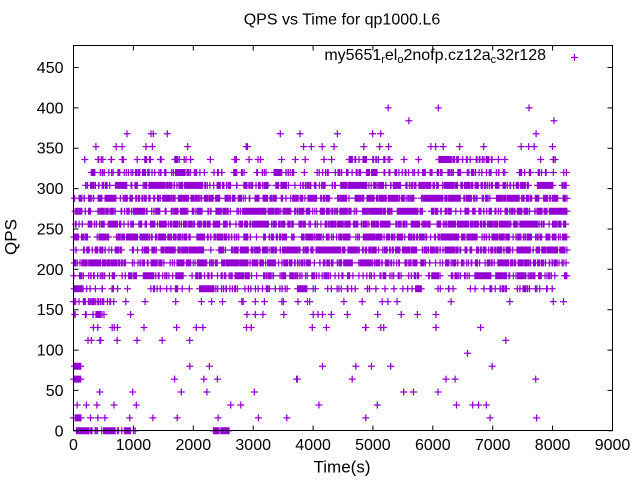 The height and width of the screenshot is (480, 640). What do you see at coordinates (50, 310) in the screenshot?
I see `svg-text: 150` at bounding box center [50, 310].